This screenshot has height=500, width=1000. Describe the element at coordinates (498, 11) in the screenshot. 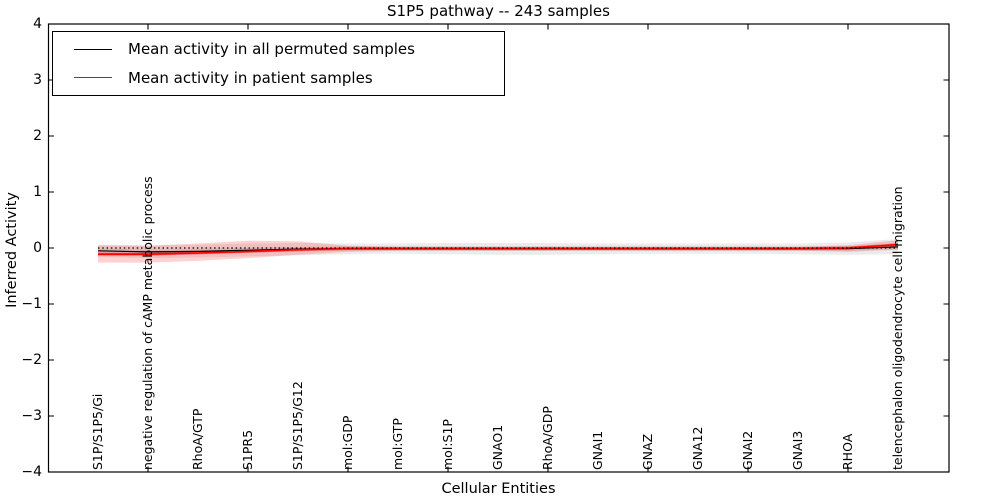

I see `chart-title: S1P5 pathway -- 243 samples` at that location.